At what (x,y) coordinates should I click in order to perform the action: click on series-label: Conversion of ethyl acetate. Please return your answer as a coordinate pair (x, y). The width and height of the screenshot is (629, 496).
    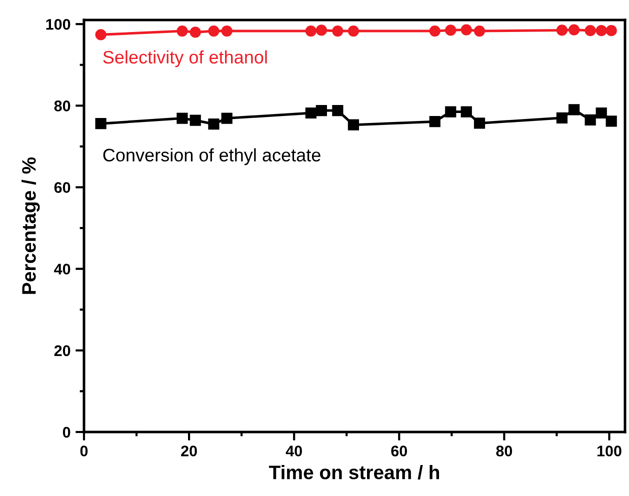
    Looking at the image, I should click on (211, 157).